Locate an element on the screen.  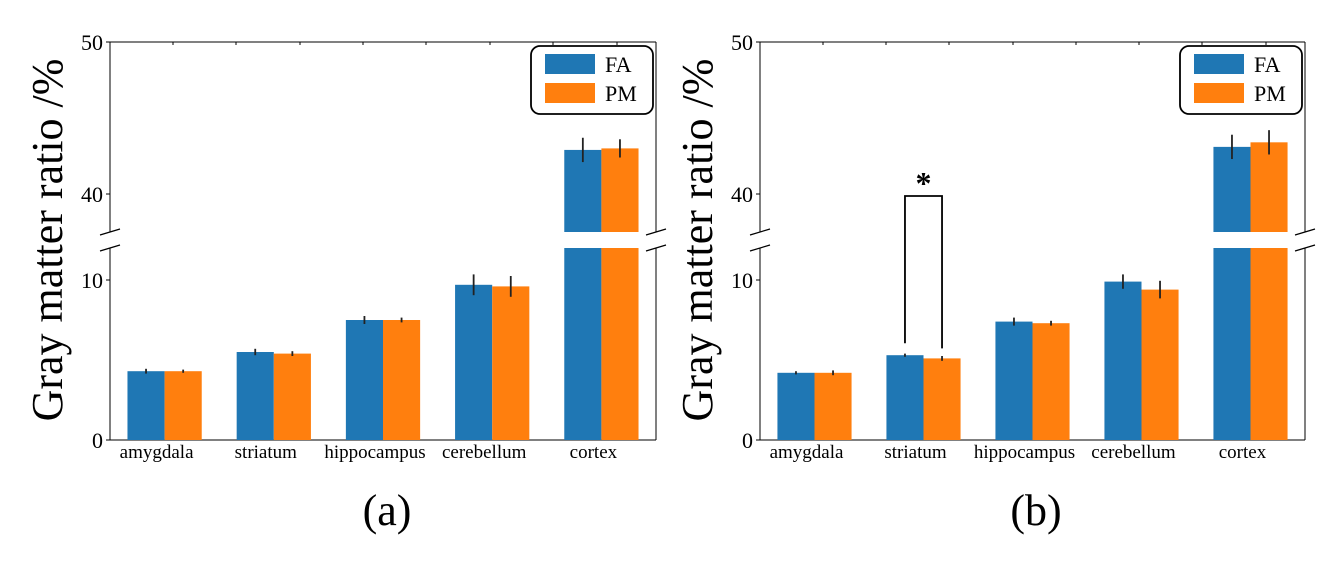
panel-label-a: (a) is located at coordinates (387, 510).